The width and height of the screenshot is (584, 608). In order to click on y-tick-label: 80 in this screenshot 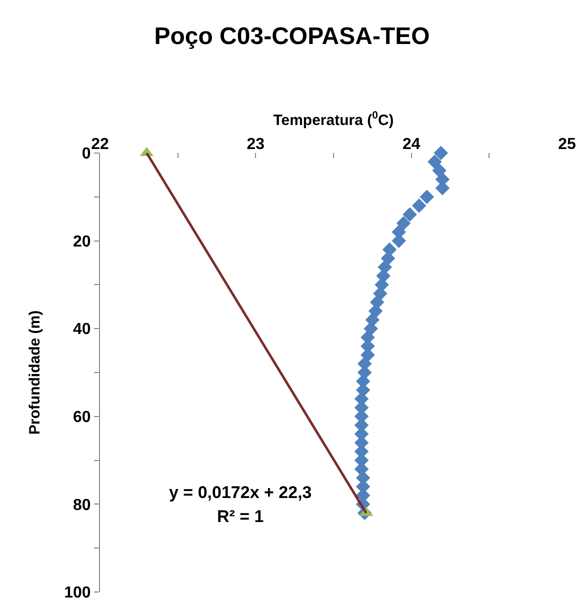, I will do `click(82, 505)`.